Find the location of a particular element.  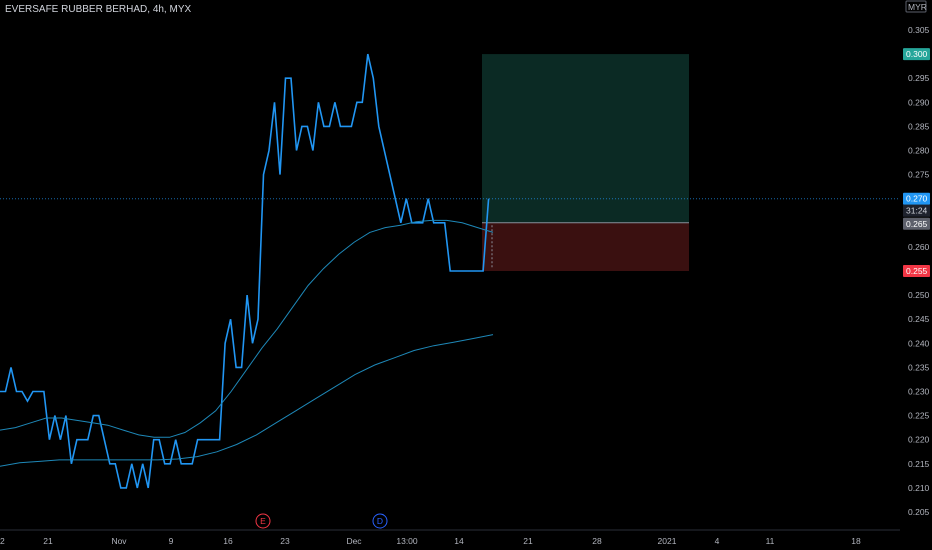

countdown-bg is located at coordinates (916, 210).